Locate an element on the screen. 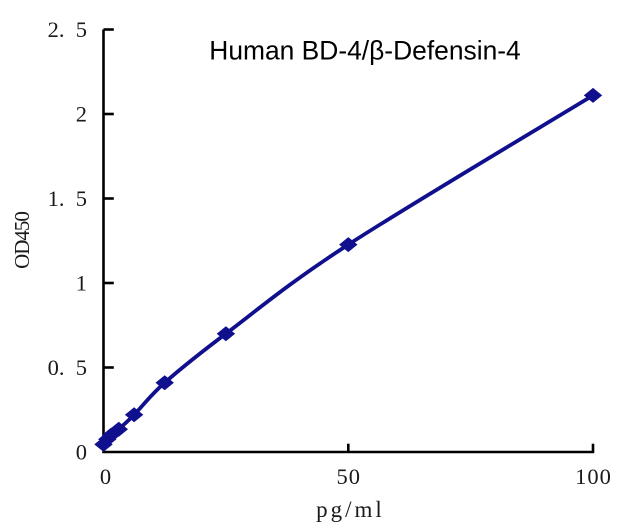  svg-text: 1. 5 is located at coordinates (67, 198).